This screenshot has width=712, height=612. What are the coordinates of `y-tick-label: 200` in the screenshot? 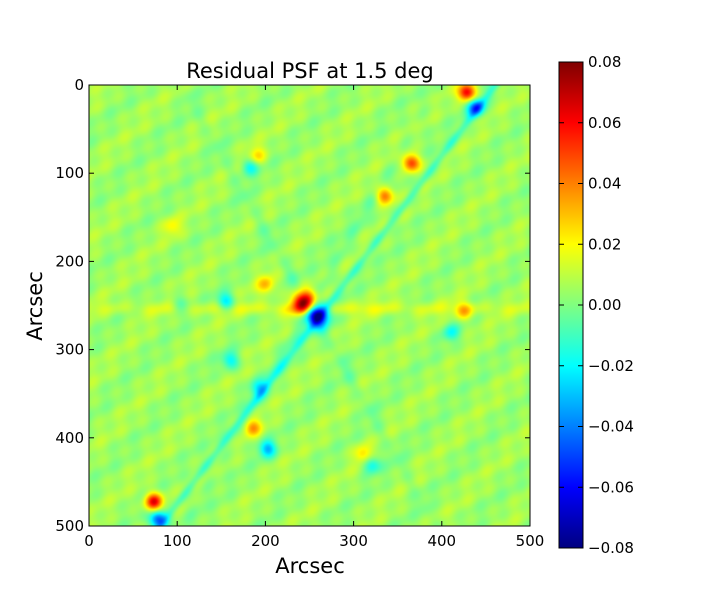 It's located at (69, 261).